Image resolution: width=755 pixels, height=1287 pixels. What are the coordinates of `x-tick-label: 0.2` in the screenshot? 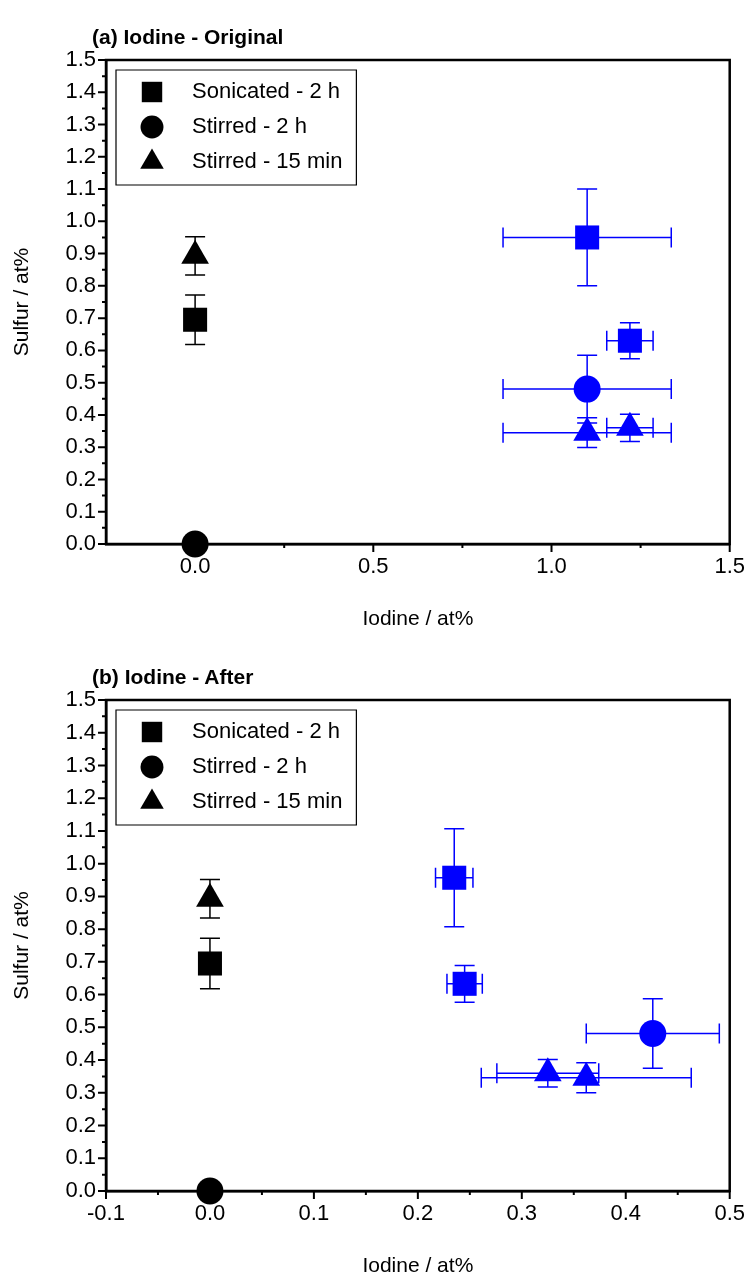 It's located at (418, 1213).